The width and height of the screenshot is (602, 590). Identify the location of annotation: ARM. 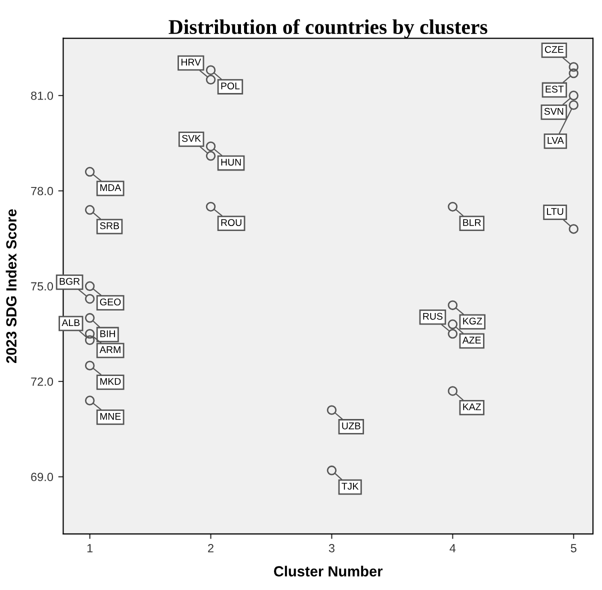
(110, 349).